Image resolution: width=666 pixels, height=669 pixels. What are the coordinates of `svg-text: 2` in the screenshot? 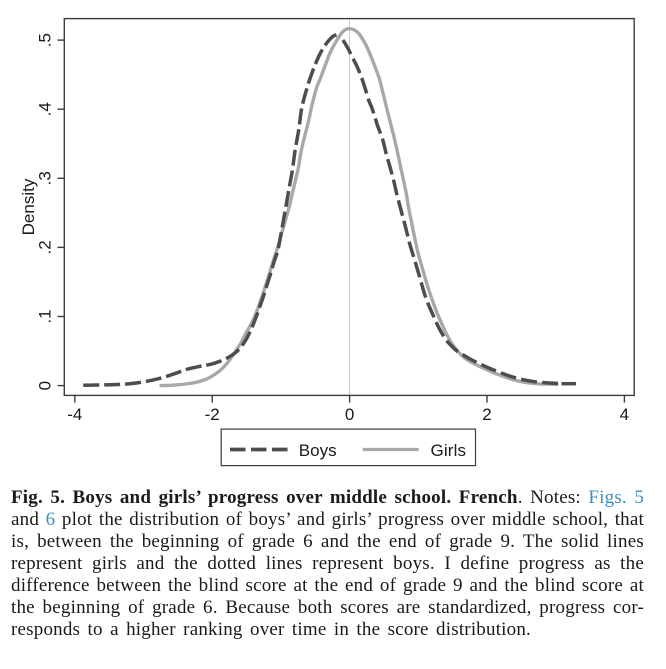 It's located at (486, 414).